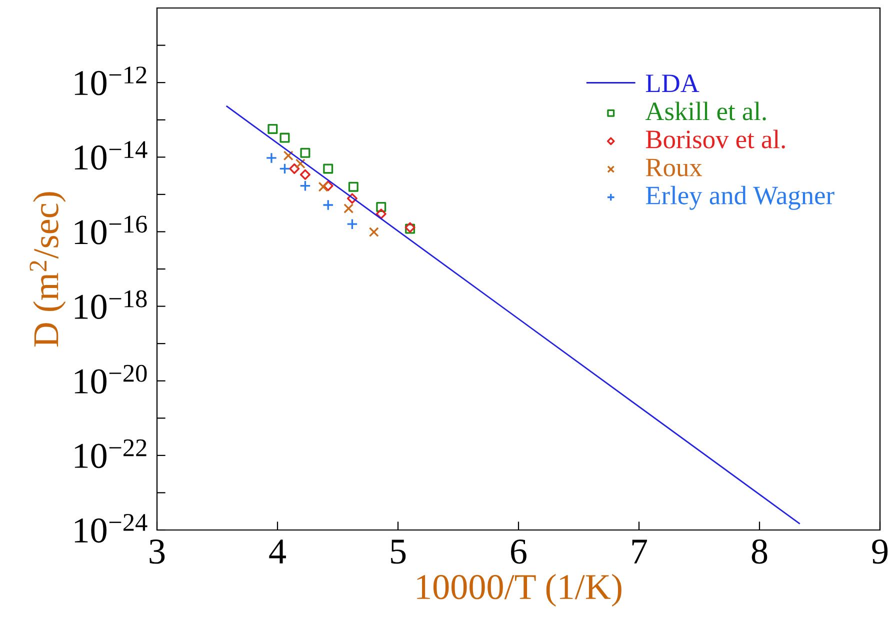 Image resolution: width=895 pixels, height=623 pixels. What do you see at coordinates (110, 379) in the screenshot?
I see `y-tick-label: 10$^{−20}$` at bounding box center [110, 379].